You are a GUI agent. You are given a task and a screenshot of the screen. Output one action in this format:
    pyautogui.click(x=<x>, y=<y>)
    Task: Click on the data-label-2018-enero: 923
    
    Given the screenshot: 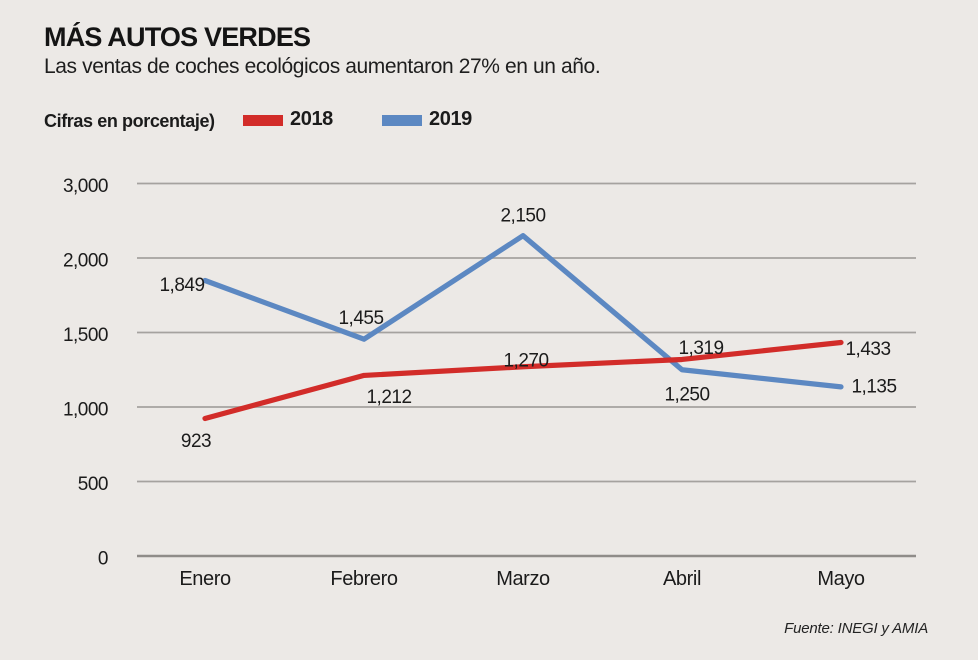 What is the action you would take?
    pyautogui.click(x=196, y=441)
    